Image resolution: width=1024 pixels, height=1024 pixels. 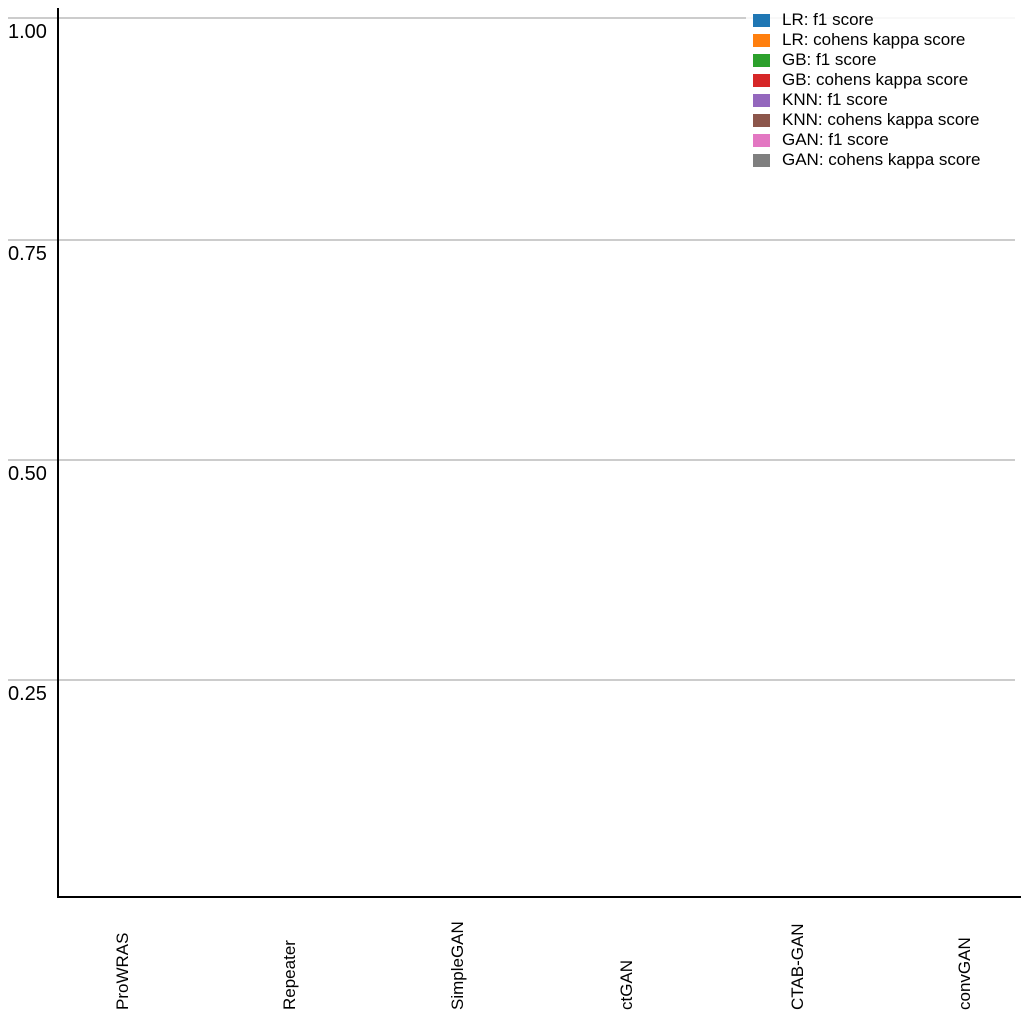 I want to click on legend-label: GAN: cohens kappa score, so click(x=881, y=159).